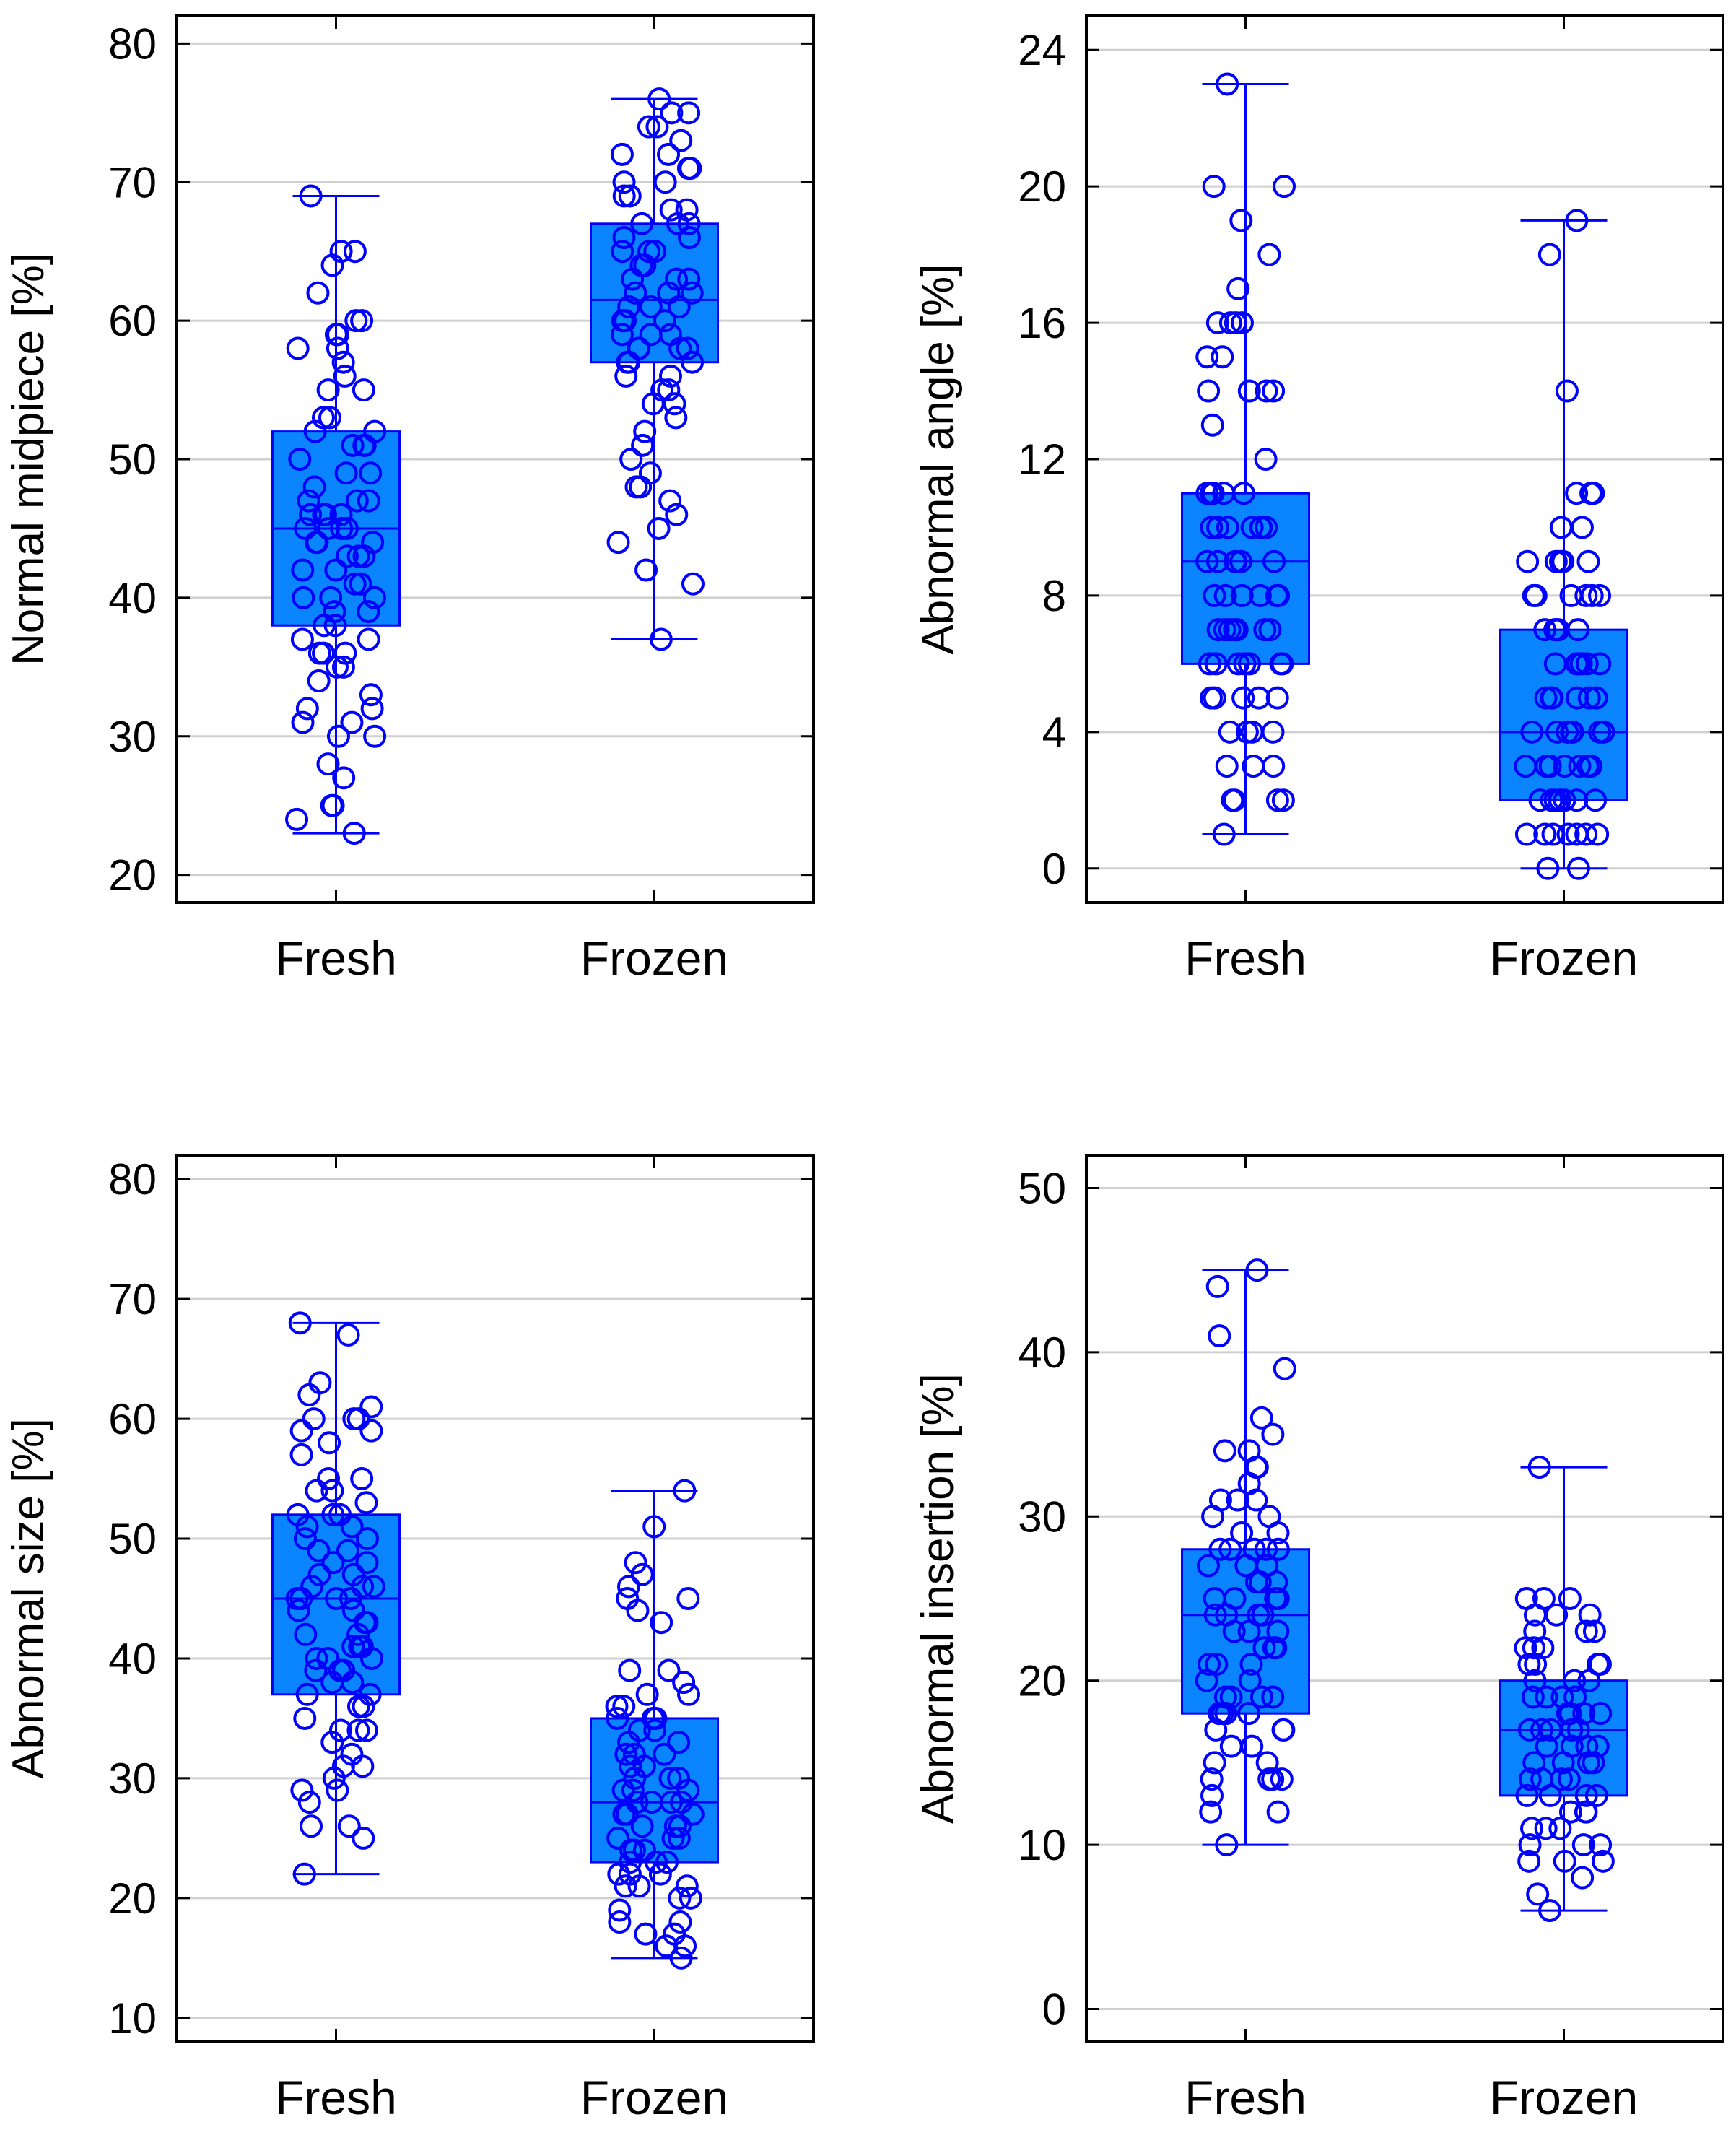  Describe the element at coordinates (132, 875) in the screenshot. I see `y-tick-label: 20` at that location.